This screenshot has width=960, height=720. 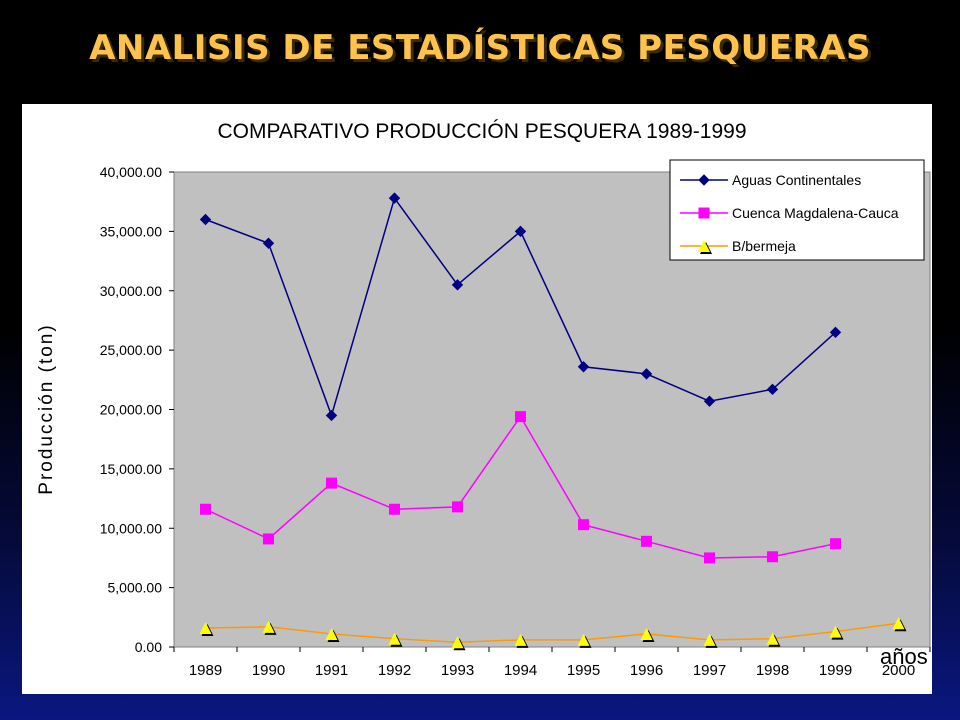 What do you see at coordinates (205, 670) in the screenshot?
I see `x-tick-label: 1989` at bounding box center [205, 670].